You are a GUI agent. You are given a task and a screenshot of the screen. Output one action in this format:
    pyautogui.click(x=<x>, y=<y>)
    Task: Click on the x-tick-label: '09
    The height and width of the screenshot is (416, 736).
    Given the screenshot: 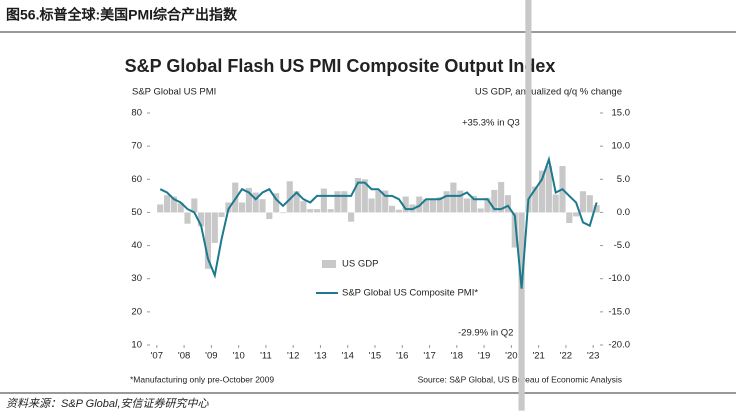 What is the action you would take?
    pyautogui.click(x=211, y=356)
    